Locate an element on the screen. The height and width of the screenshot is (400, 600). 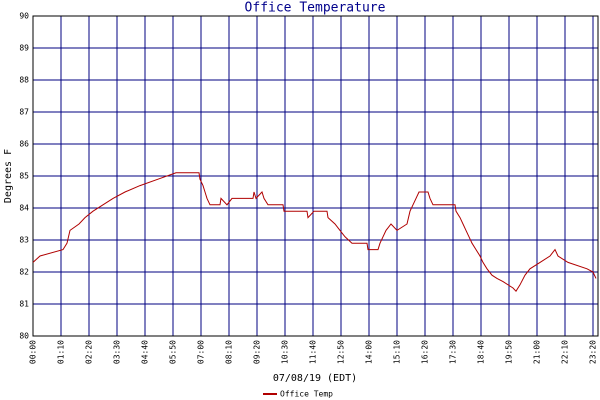
x-tick-label: 05:50 is located at coordinates (173, 352).